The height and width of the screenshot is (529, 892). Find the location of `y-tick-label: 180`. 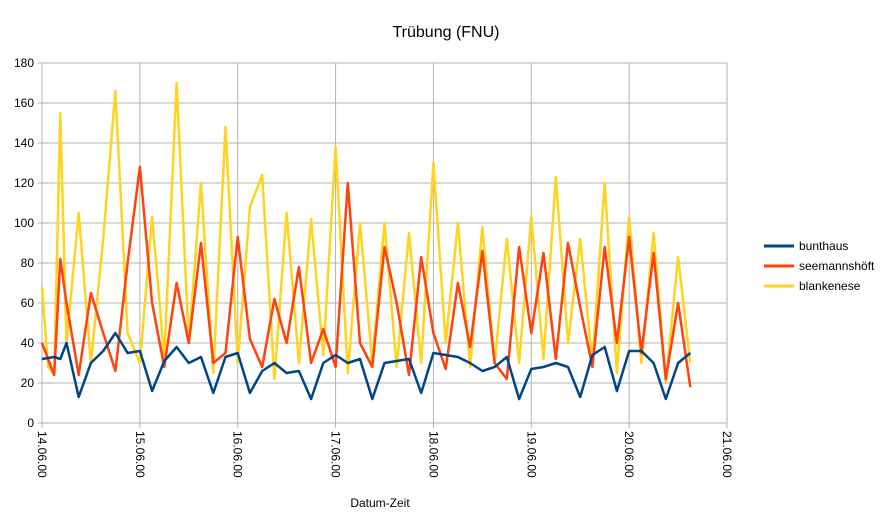

y-tick-label: 180 is located at coordinates (24, 63).